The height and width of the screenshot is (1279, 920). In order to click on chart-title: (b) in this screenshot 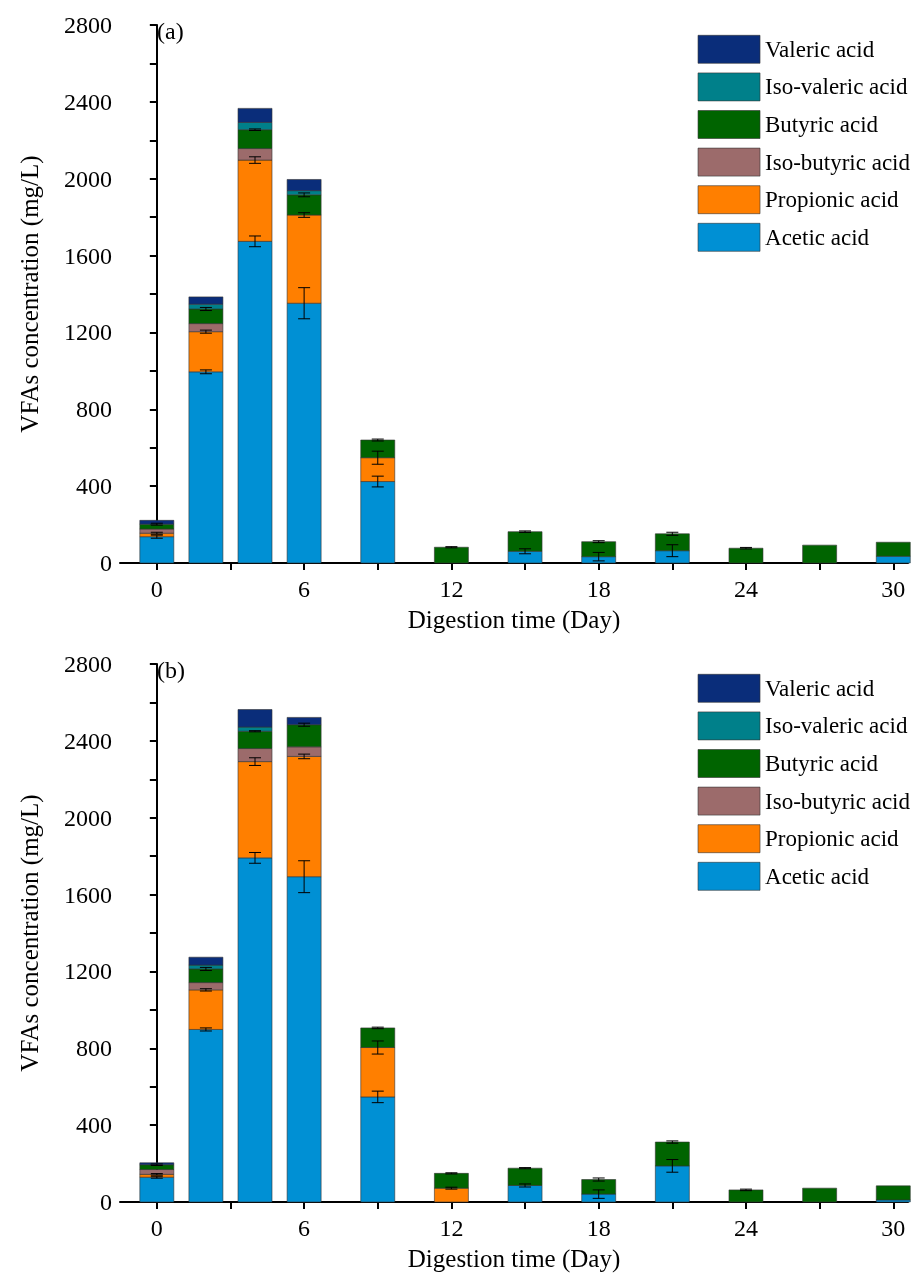, I will do `click(171, 670)`.